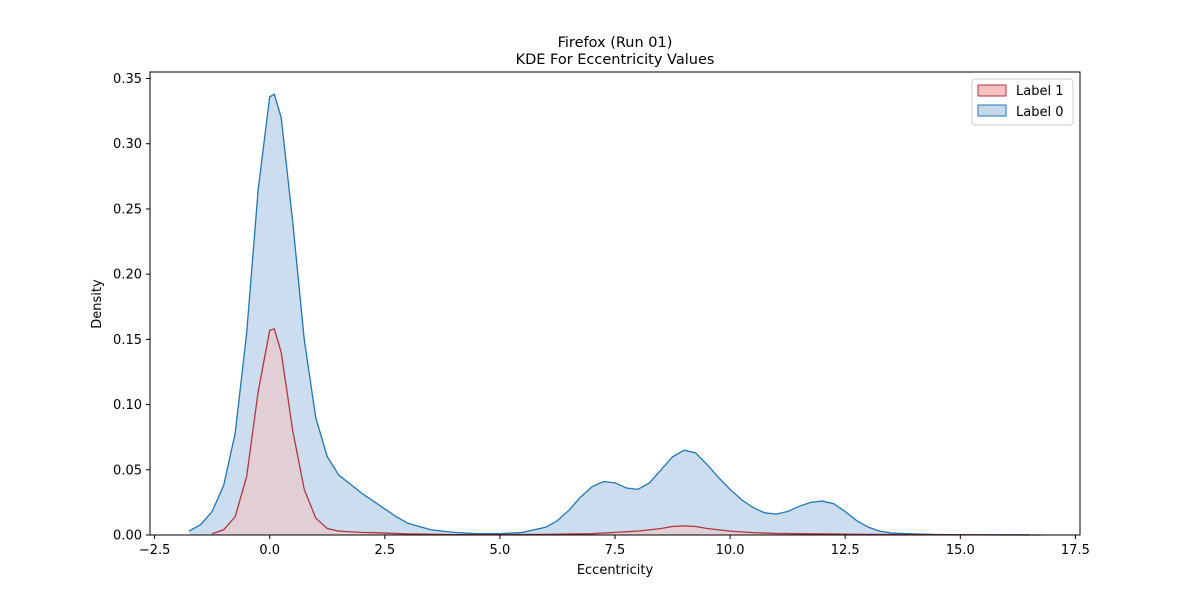 This screenshot has height=600, width=1200. I want to click on y-tick-label: 0.10, so click(127, 405).